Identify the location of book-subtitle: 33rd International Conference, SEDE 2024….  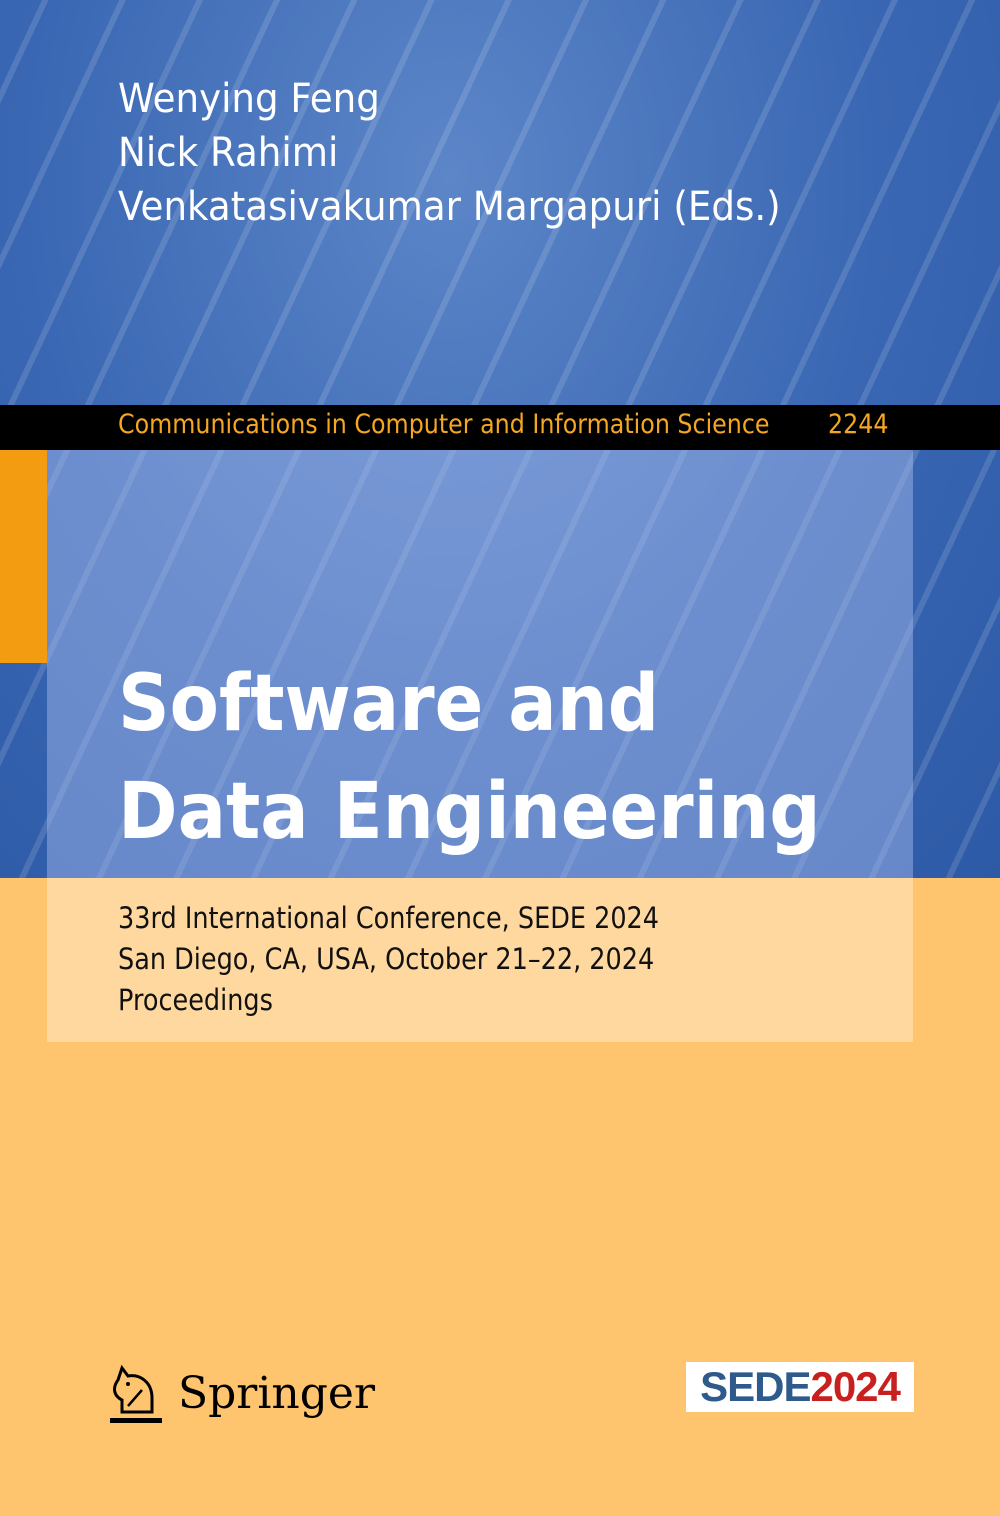
(425, 959).